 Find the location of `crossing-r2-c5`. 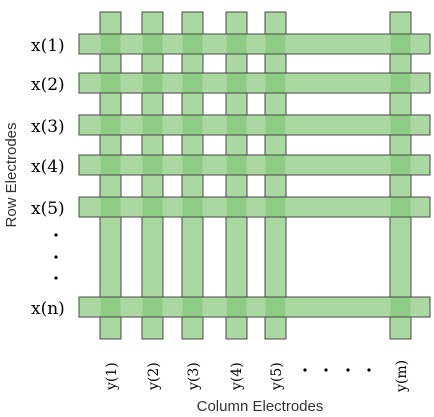

crossing-r2-c5 is located at coordinates (276, 83).